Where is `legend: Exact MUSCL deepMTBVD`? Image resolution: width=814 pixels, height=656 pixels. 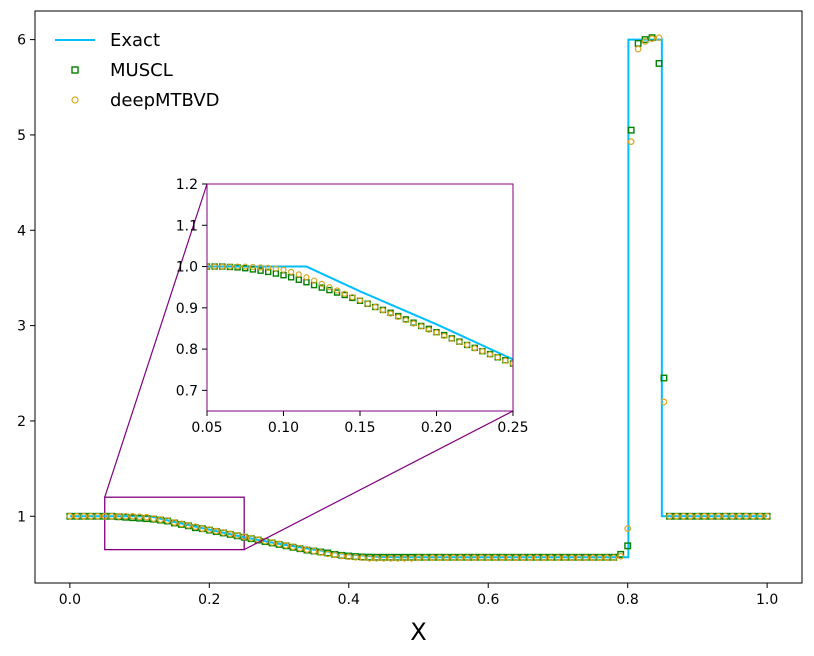 legend: Exact MUSCL deepMTBVD is located at coordinates (137, 70).